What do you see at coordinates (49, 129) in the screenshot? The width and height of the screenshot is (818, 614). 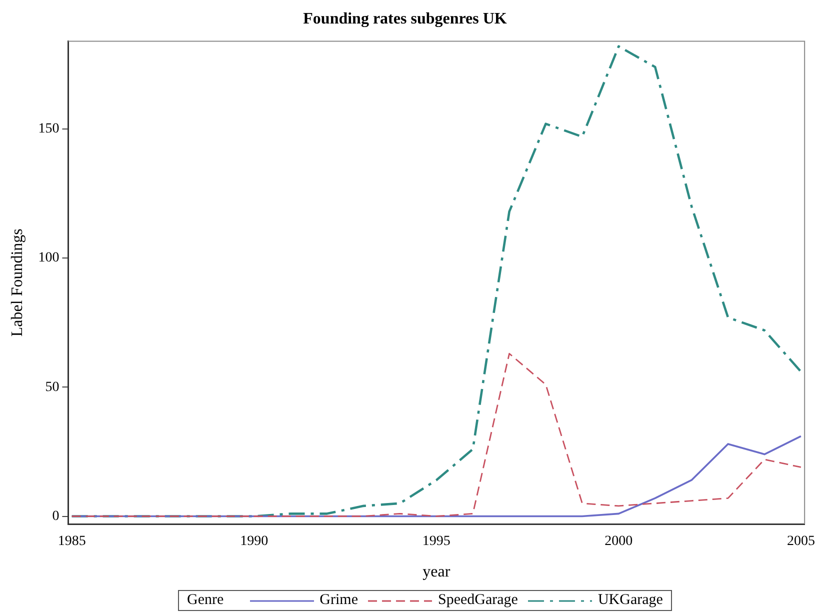 I see `y-tick-label: 150` at bounding box center [49, 129].